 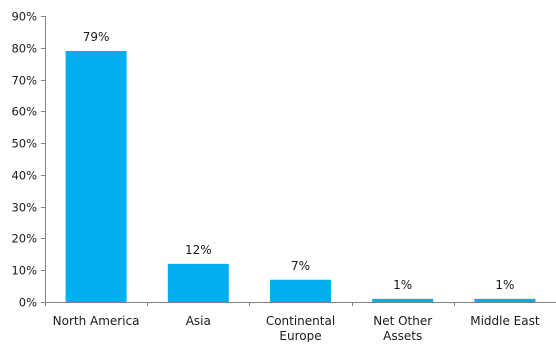 I want to click on bar-asia, so click(x=198, y=282).